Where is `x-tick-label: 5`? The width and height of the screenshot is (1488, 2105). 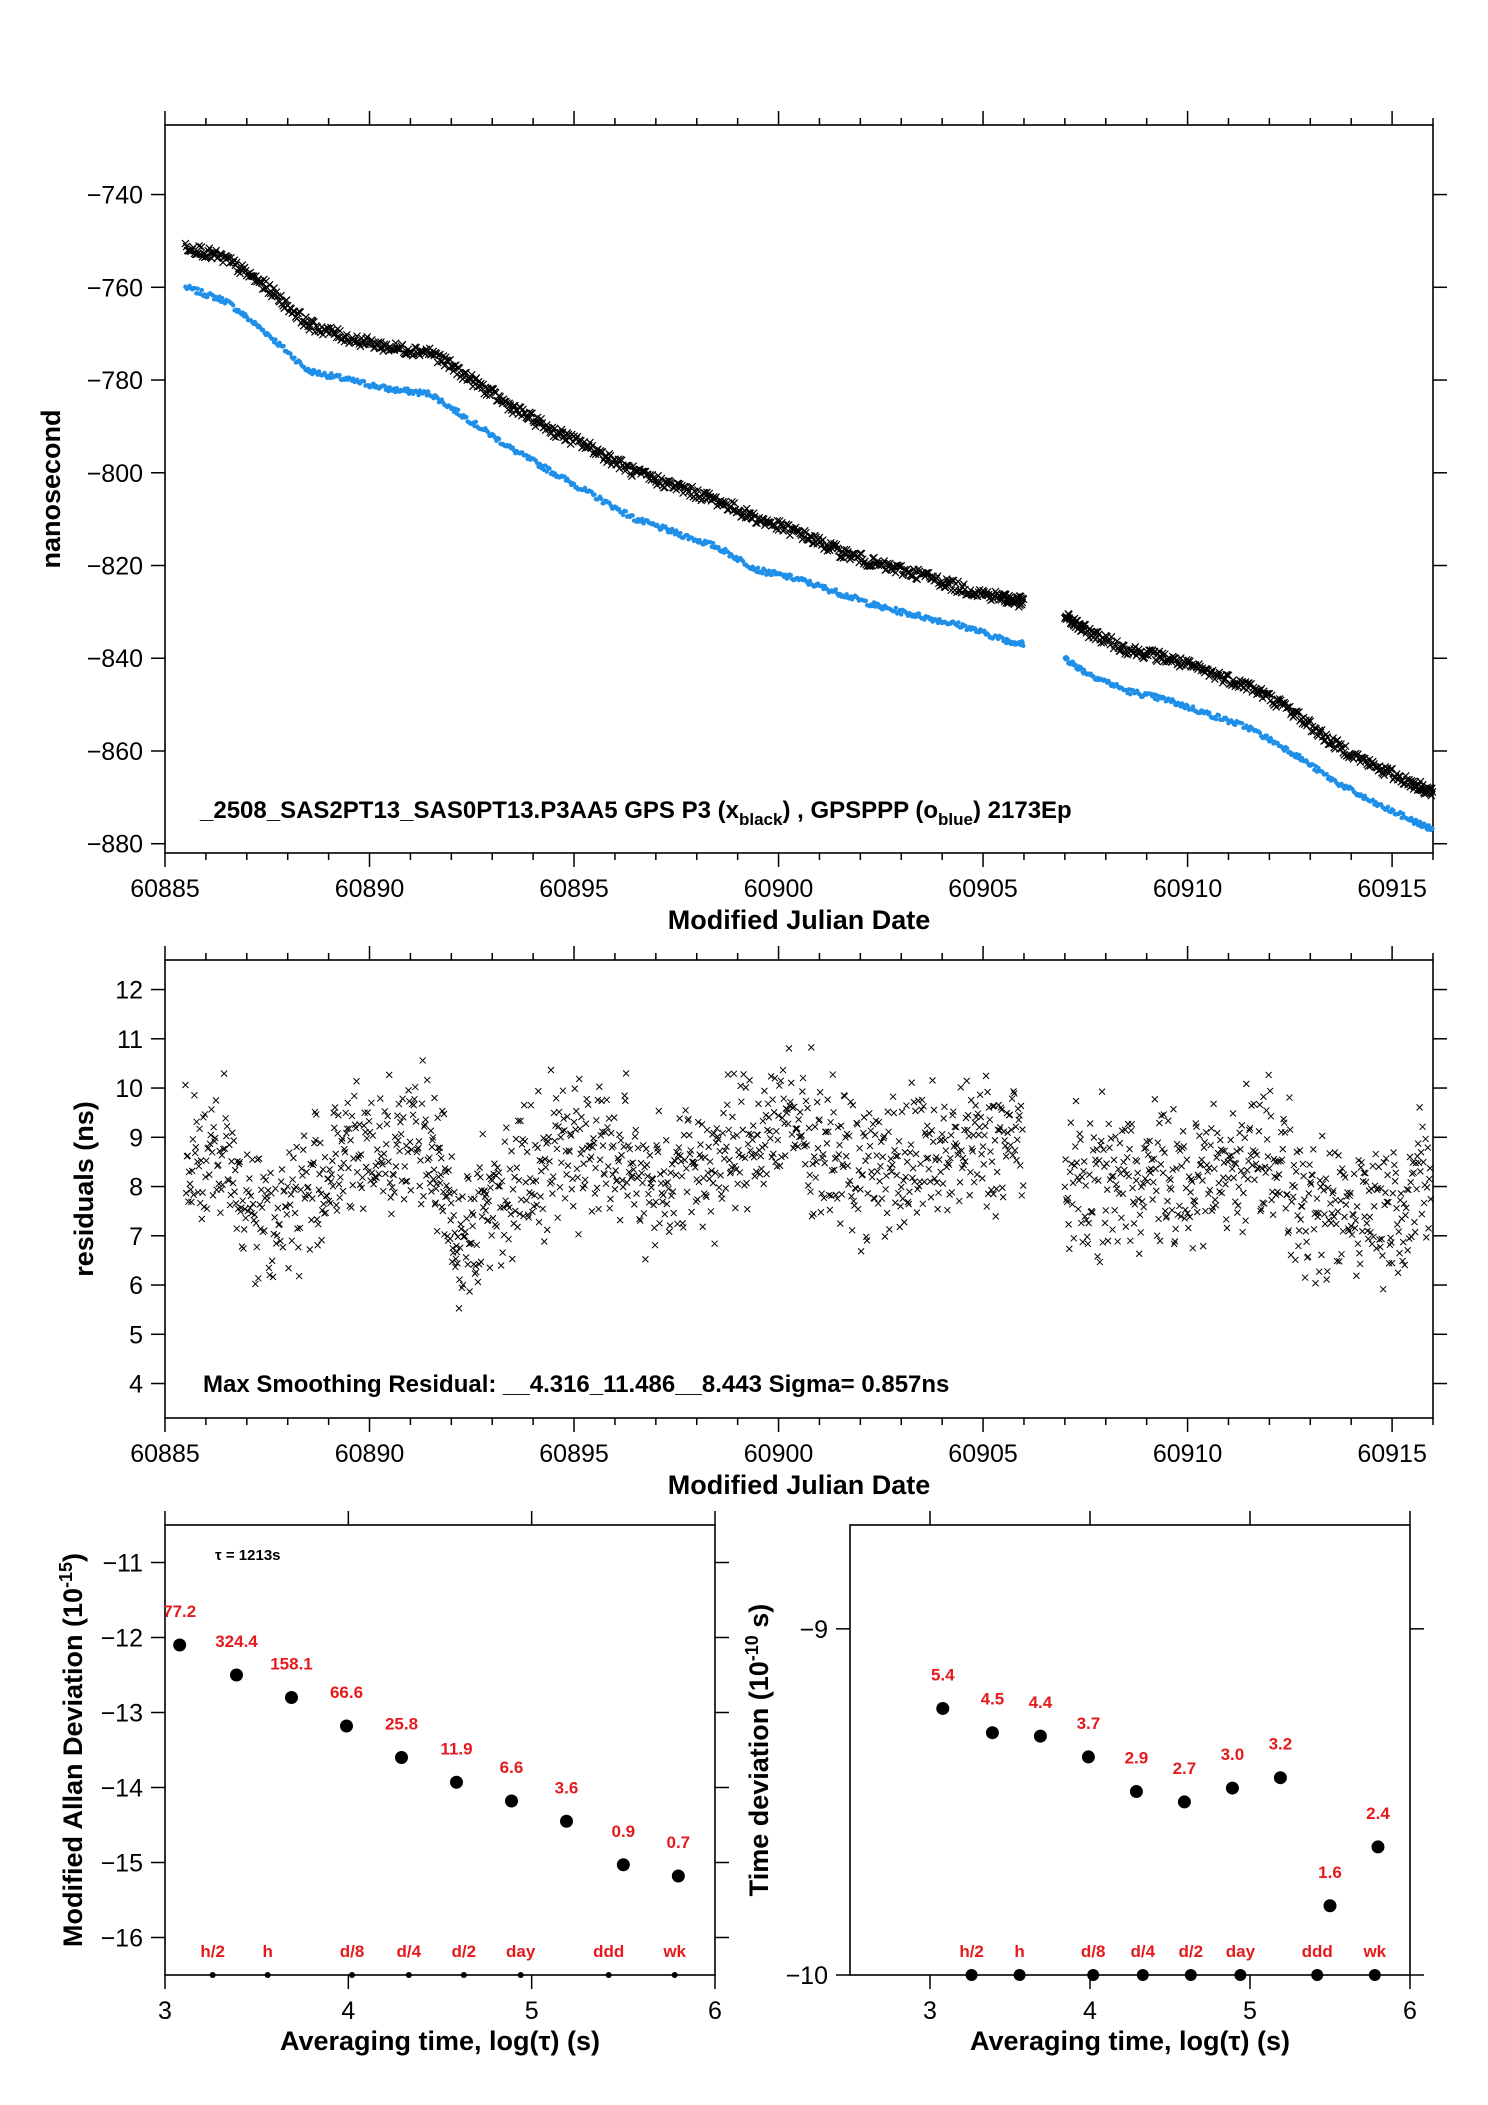 x-tick-label: 5 is located at coordinates (1250, 2011).